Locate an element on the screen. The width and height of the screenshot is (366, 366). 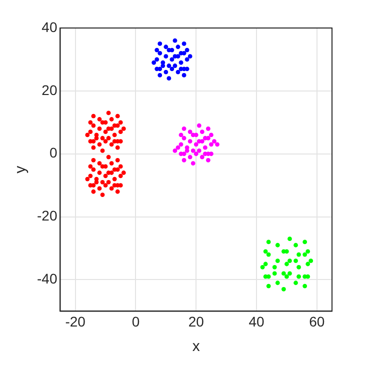
y-tick-label: 0 is located at coordinates (53, 152).